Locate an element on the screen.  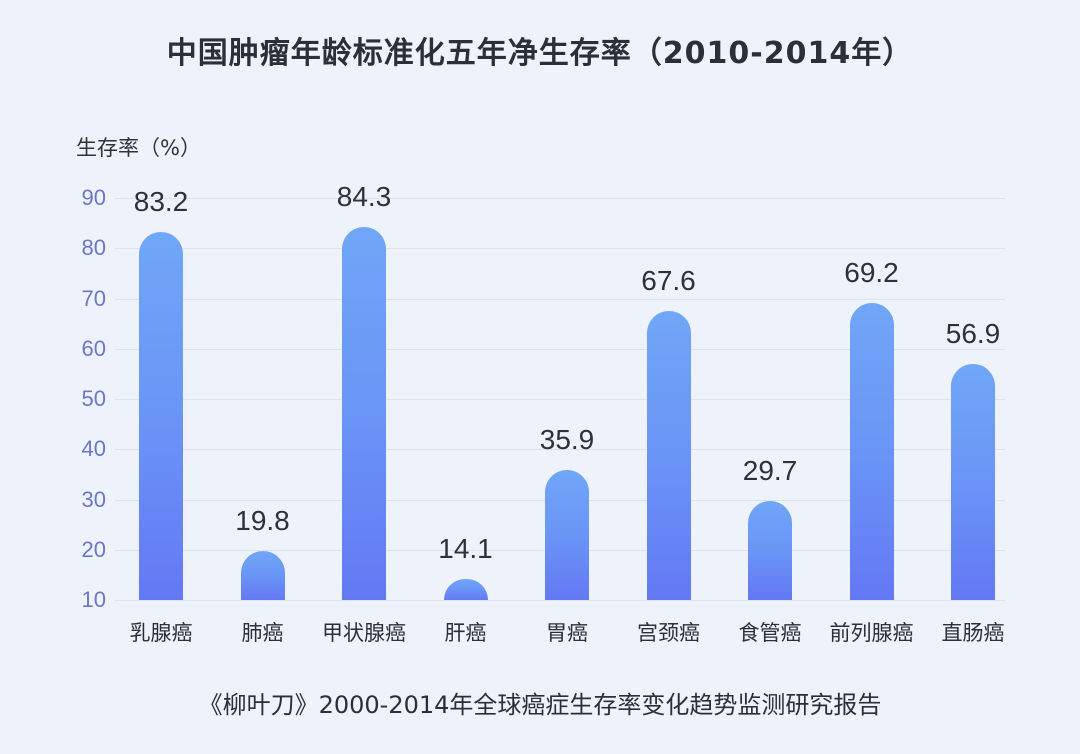
y-tick-label: 10 is located at coordinates (93, 599).